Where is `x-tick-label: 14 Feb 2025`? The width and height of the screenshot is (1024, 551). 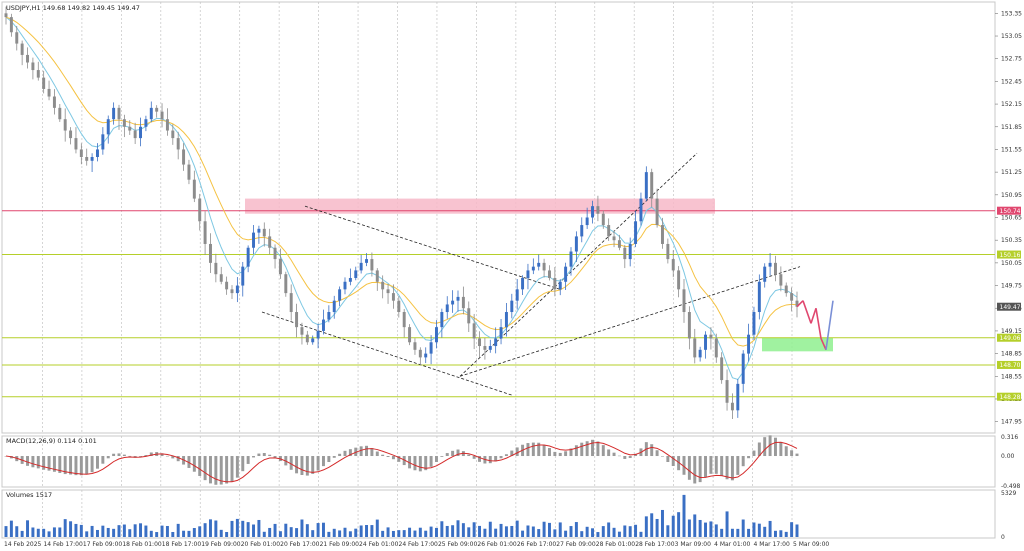
x-tick-label: 14 Feb 2025 is located at coordinates (23, 544).